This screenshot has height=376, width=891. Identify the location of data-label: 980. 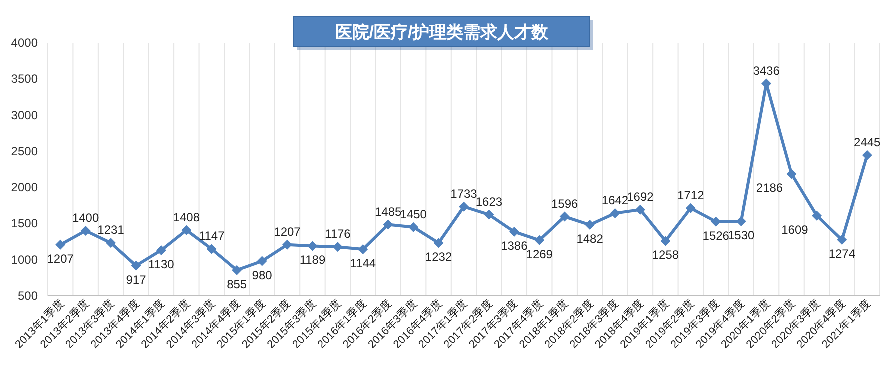
(262, 275).